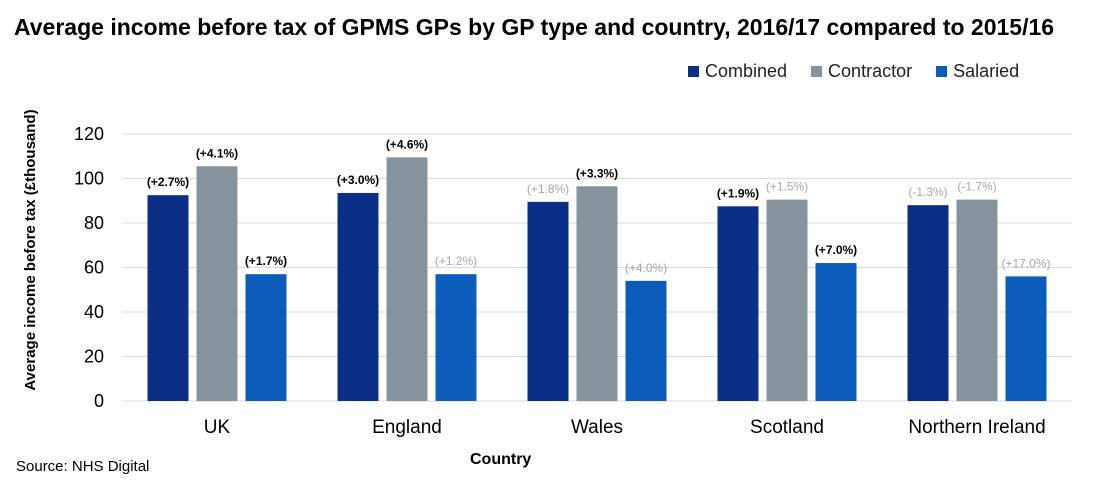 The height and width of the screenshot is (487, 1096). I want to click on x-axis-title: Country, so click(501, 459).